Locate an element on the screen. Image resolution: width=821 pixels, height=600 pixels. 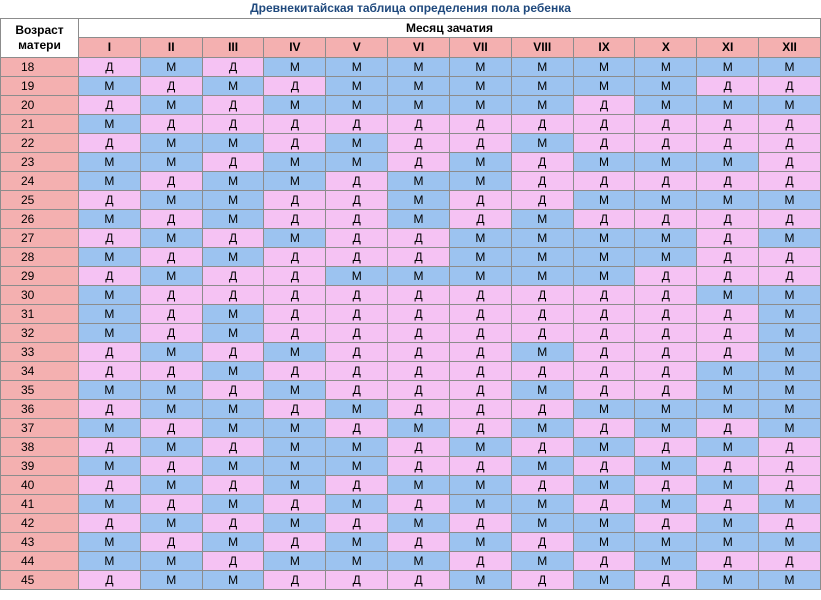
table-row: 23 М М Д М М Д М Д М М М Д is located at coordinates (410, 162).